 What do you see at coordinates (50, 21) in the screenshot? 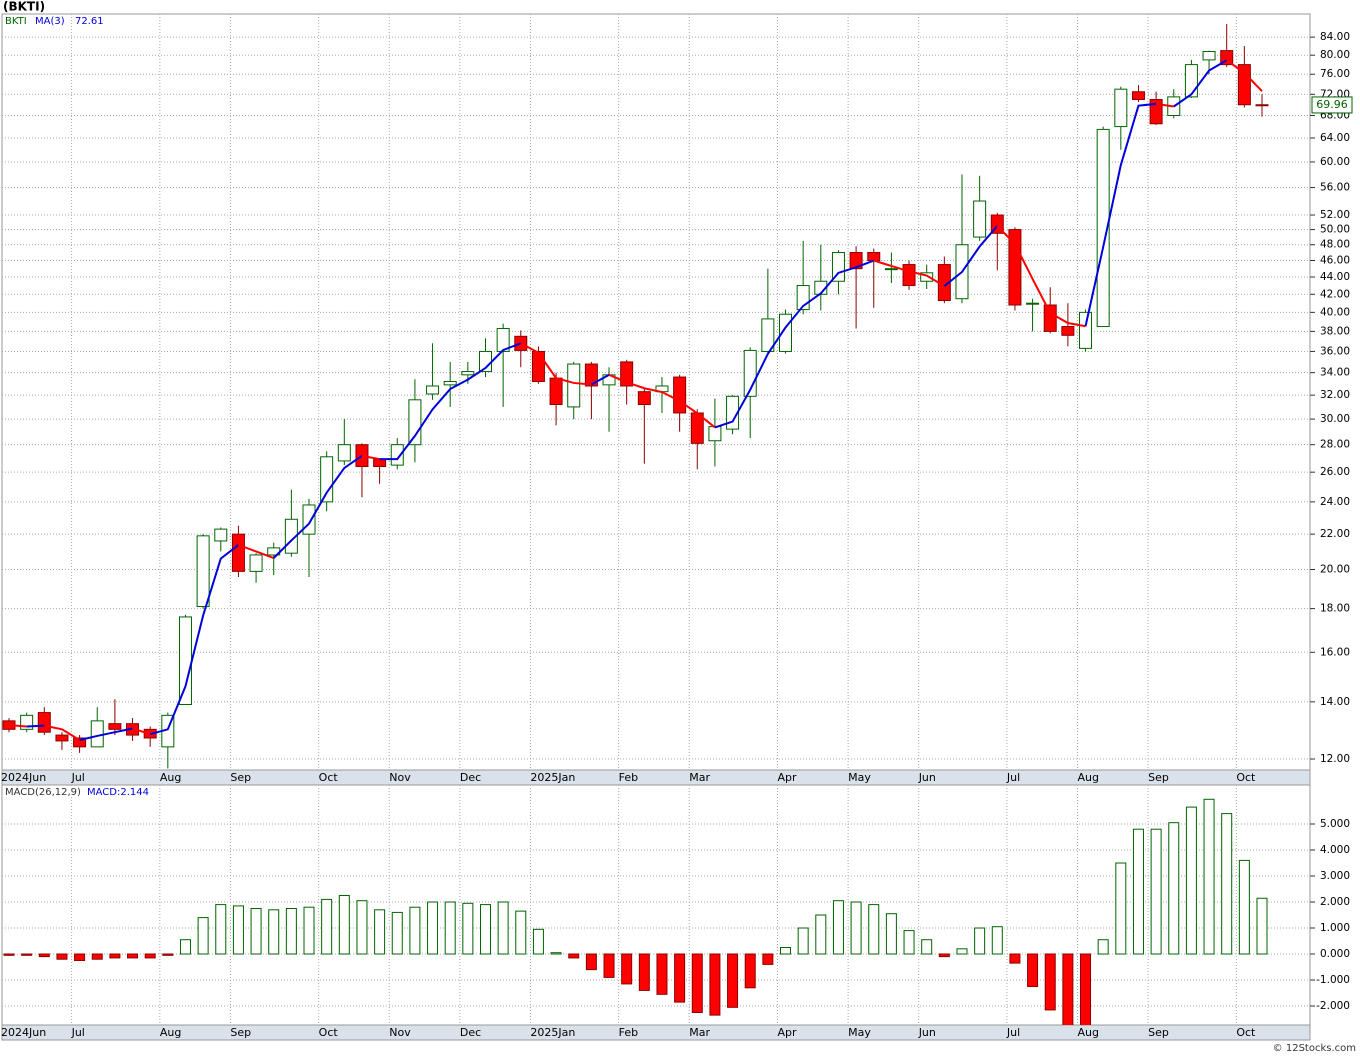
I see `legend-ma: MA(3)` at bounding box center [50, 21].